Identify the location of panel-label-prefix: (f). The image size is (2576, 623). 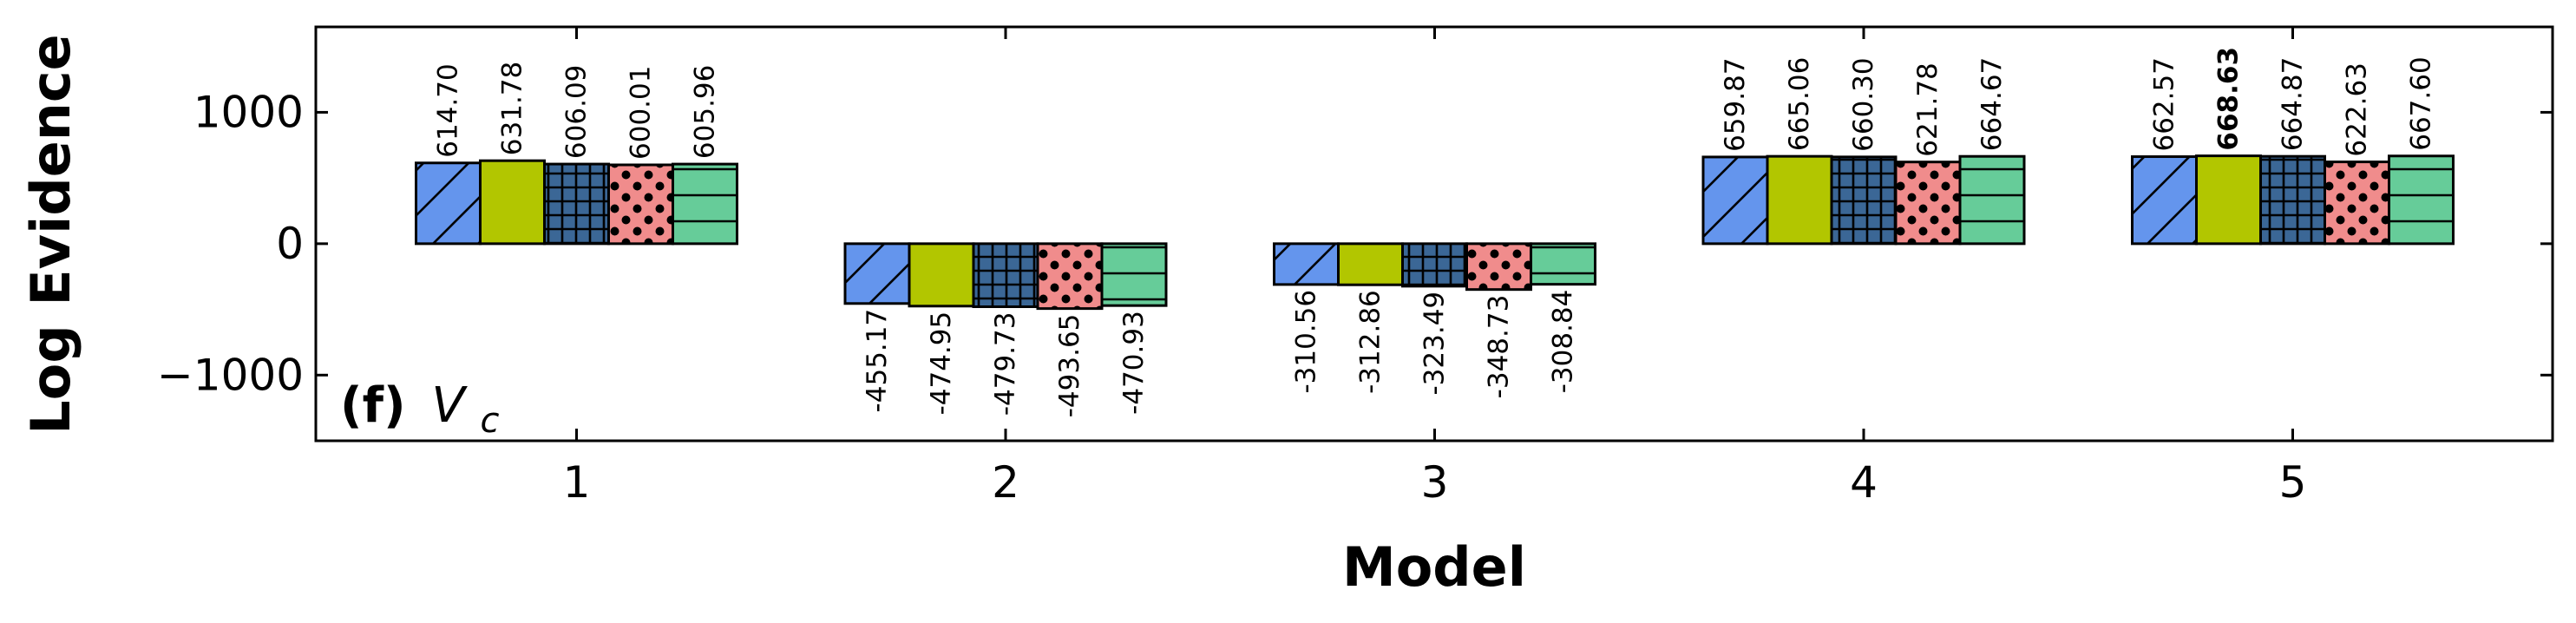
(373, 405).